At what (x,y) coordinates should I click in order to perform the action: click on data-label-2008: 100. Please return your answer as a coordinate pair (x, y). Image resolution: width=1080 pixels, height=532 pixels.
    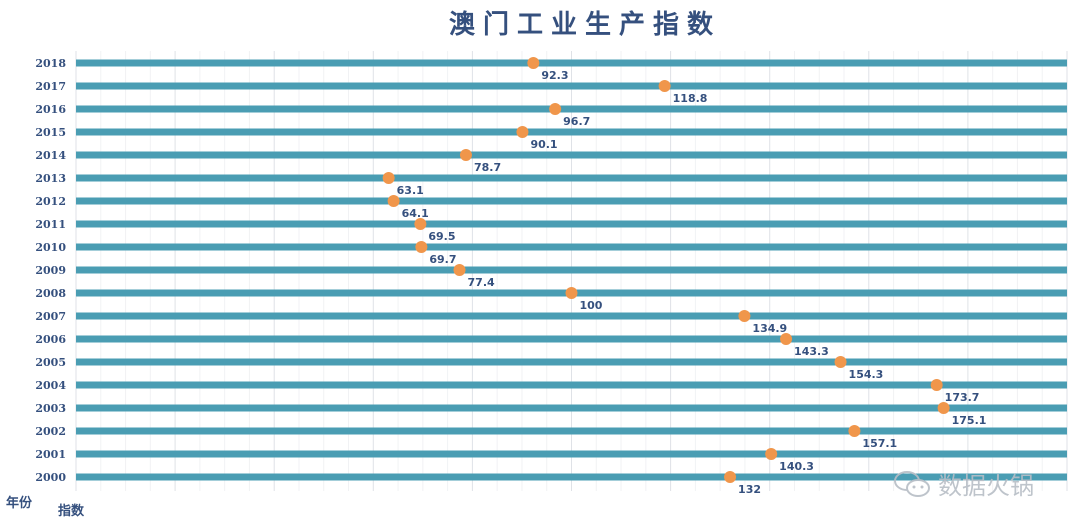
    Looking at the image, I should click on (591, 305).